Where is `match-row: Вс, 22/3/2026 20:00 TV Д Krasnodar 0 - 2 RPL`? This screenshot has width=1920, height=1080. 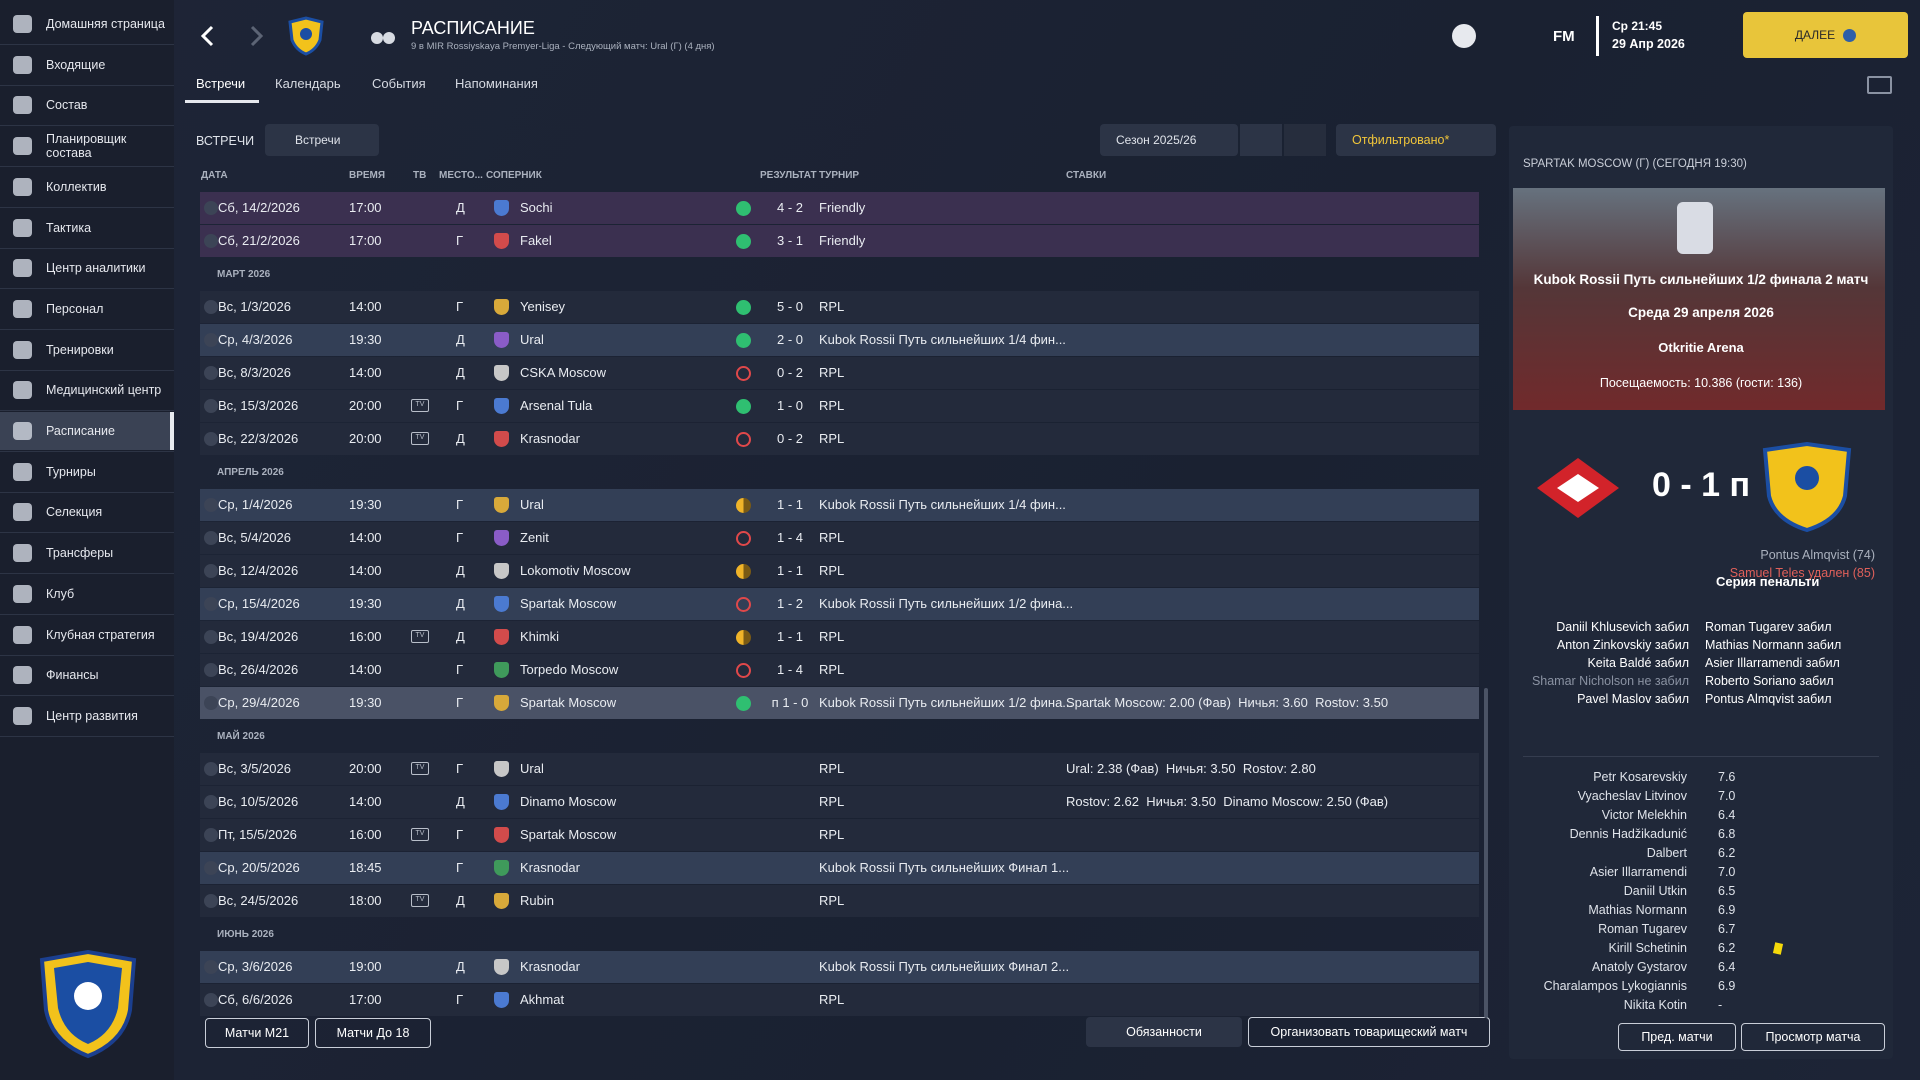 match-row: Вс, 22/3/2026 20:00 TV Д Krasnodar 0 - 2 RPL is located at coordinates (839, 439).